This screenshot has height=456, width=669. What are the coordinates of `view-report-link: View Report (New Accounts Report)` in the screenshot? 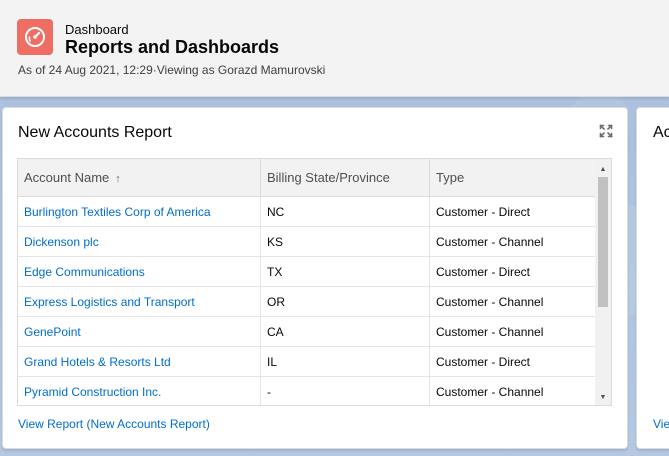 It's located at (114, 424).